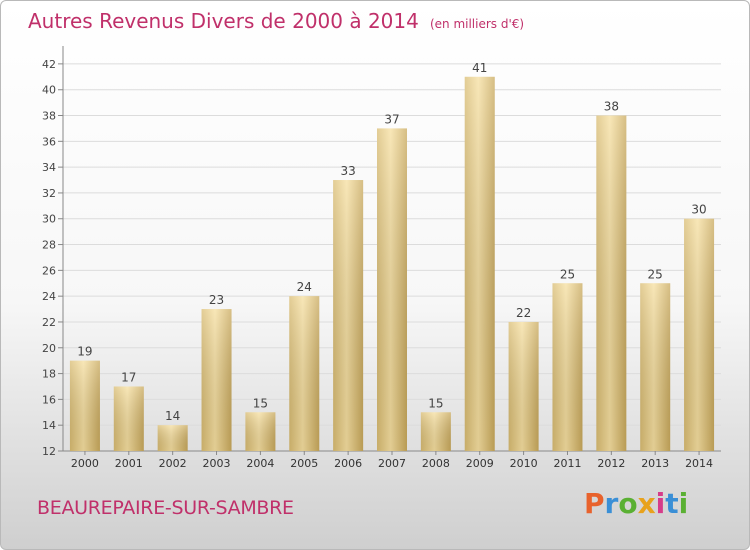 This screenshot has height=550, width=750. What do you see at coordinates (49, 399) in the screenshot?
I see `y-tick-label: 16` at bounding box center [49, 399].